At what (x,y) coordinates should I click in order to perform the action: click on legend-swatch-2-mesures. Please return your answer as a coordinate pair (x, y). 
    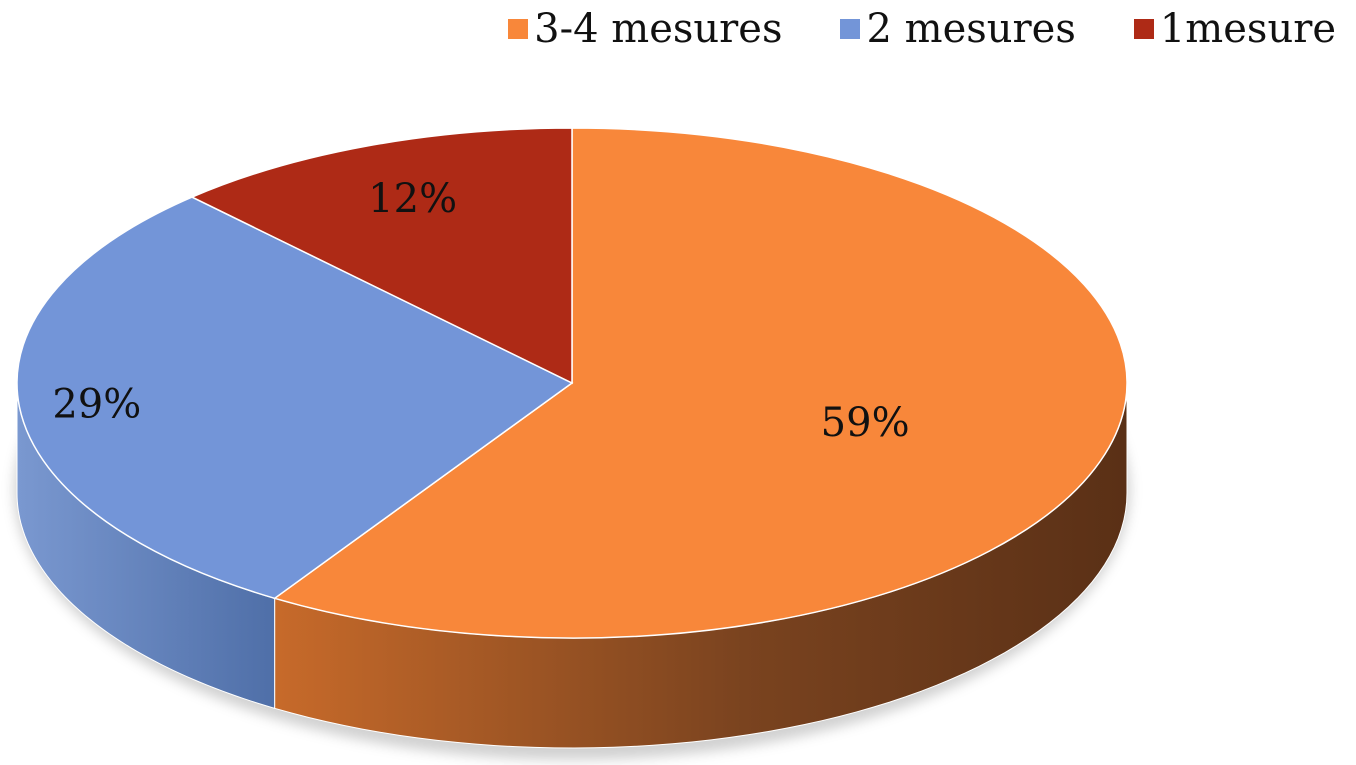
    Looking at the image, I should click on (850, 29).